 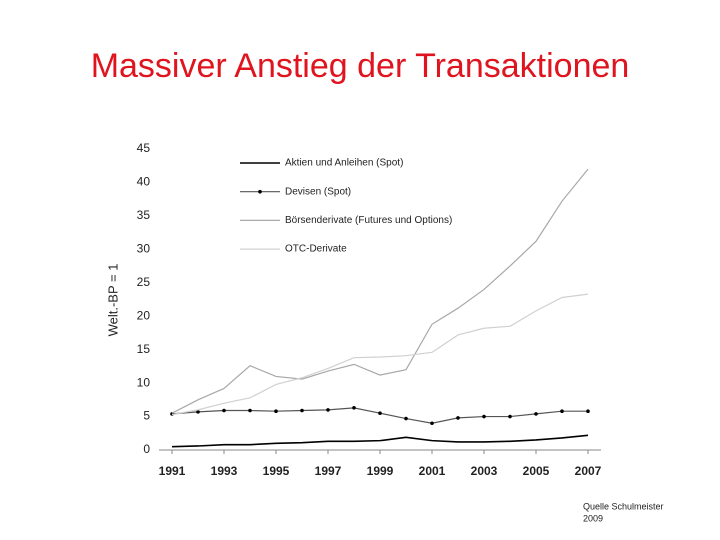 What do you see at coordinates (144, 215) in the screenshot?
I see `y-tick-label: 35` at bounding box center [144, 215].